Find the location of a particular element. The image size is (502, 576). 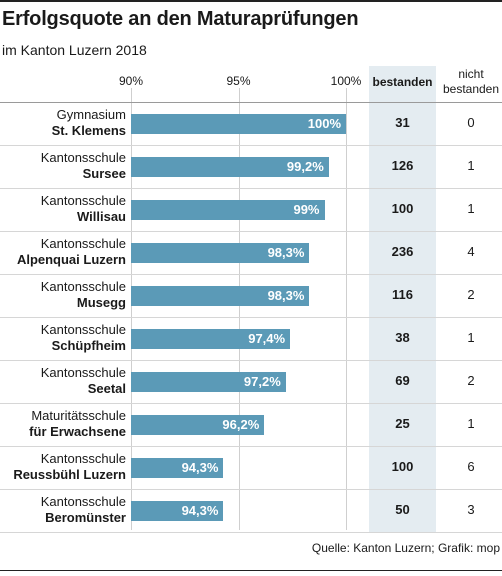

school-name-label: Reussbühl Luzern is located at coordinates (69, 474).